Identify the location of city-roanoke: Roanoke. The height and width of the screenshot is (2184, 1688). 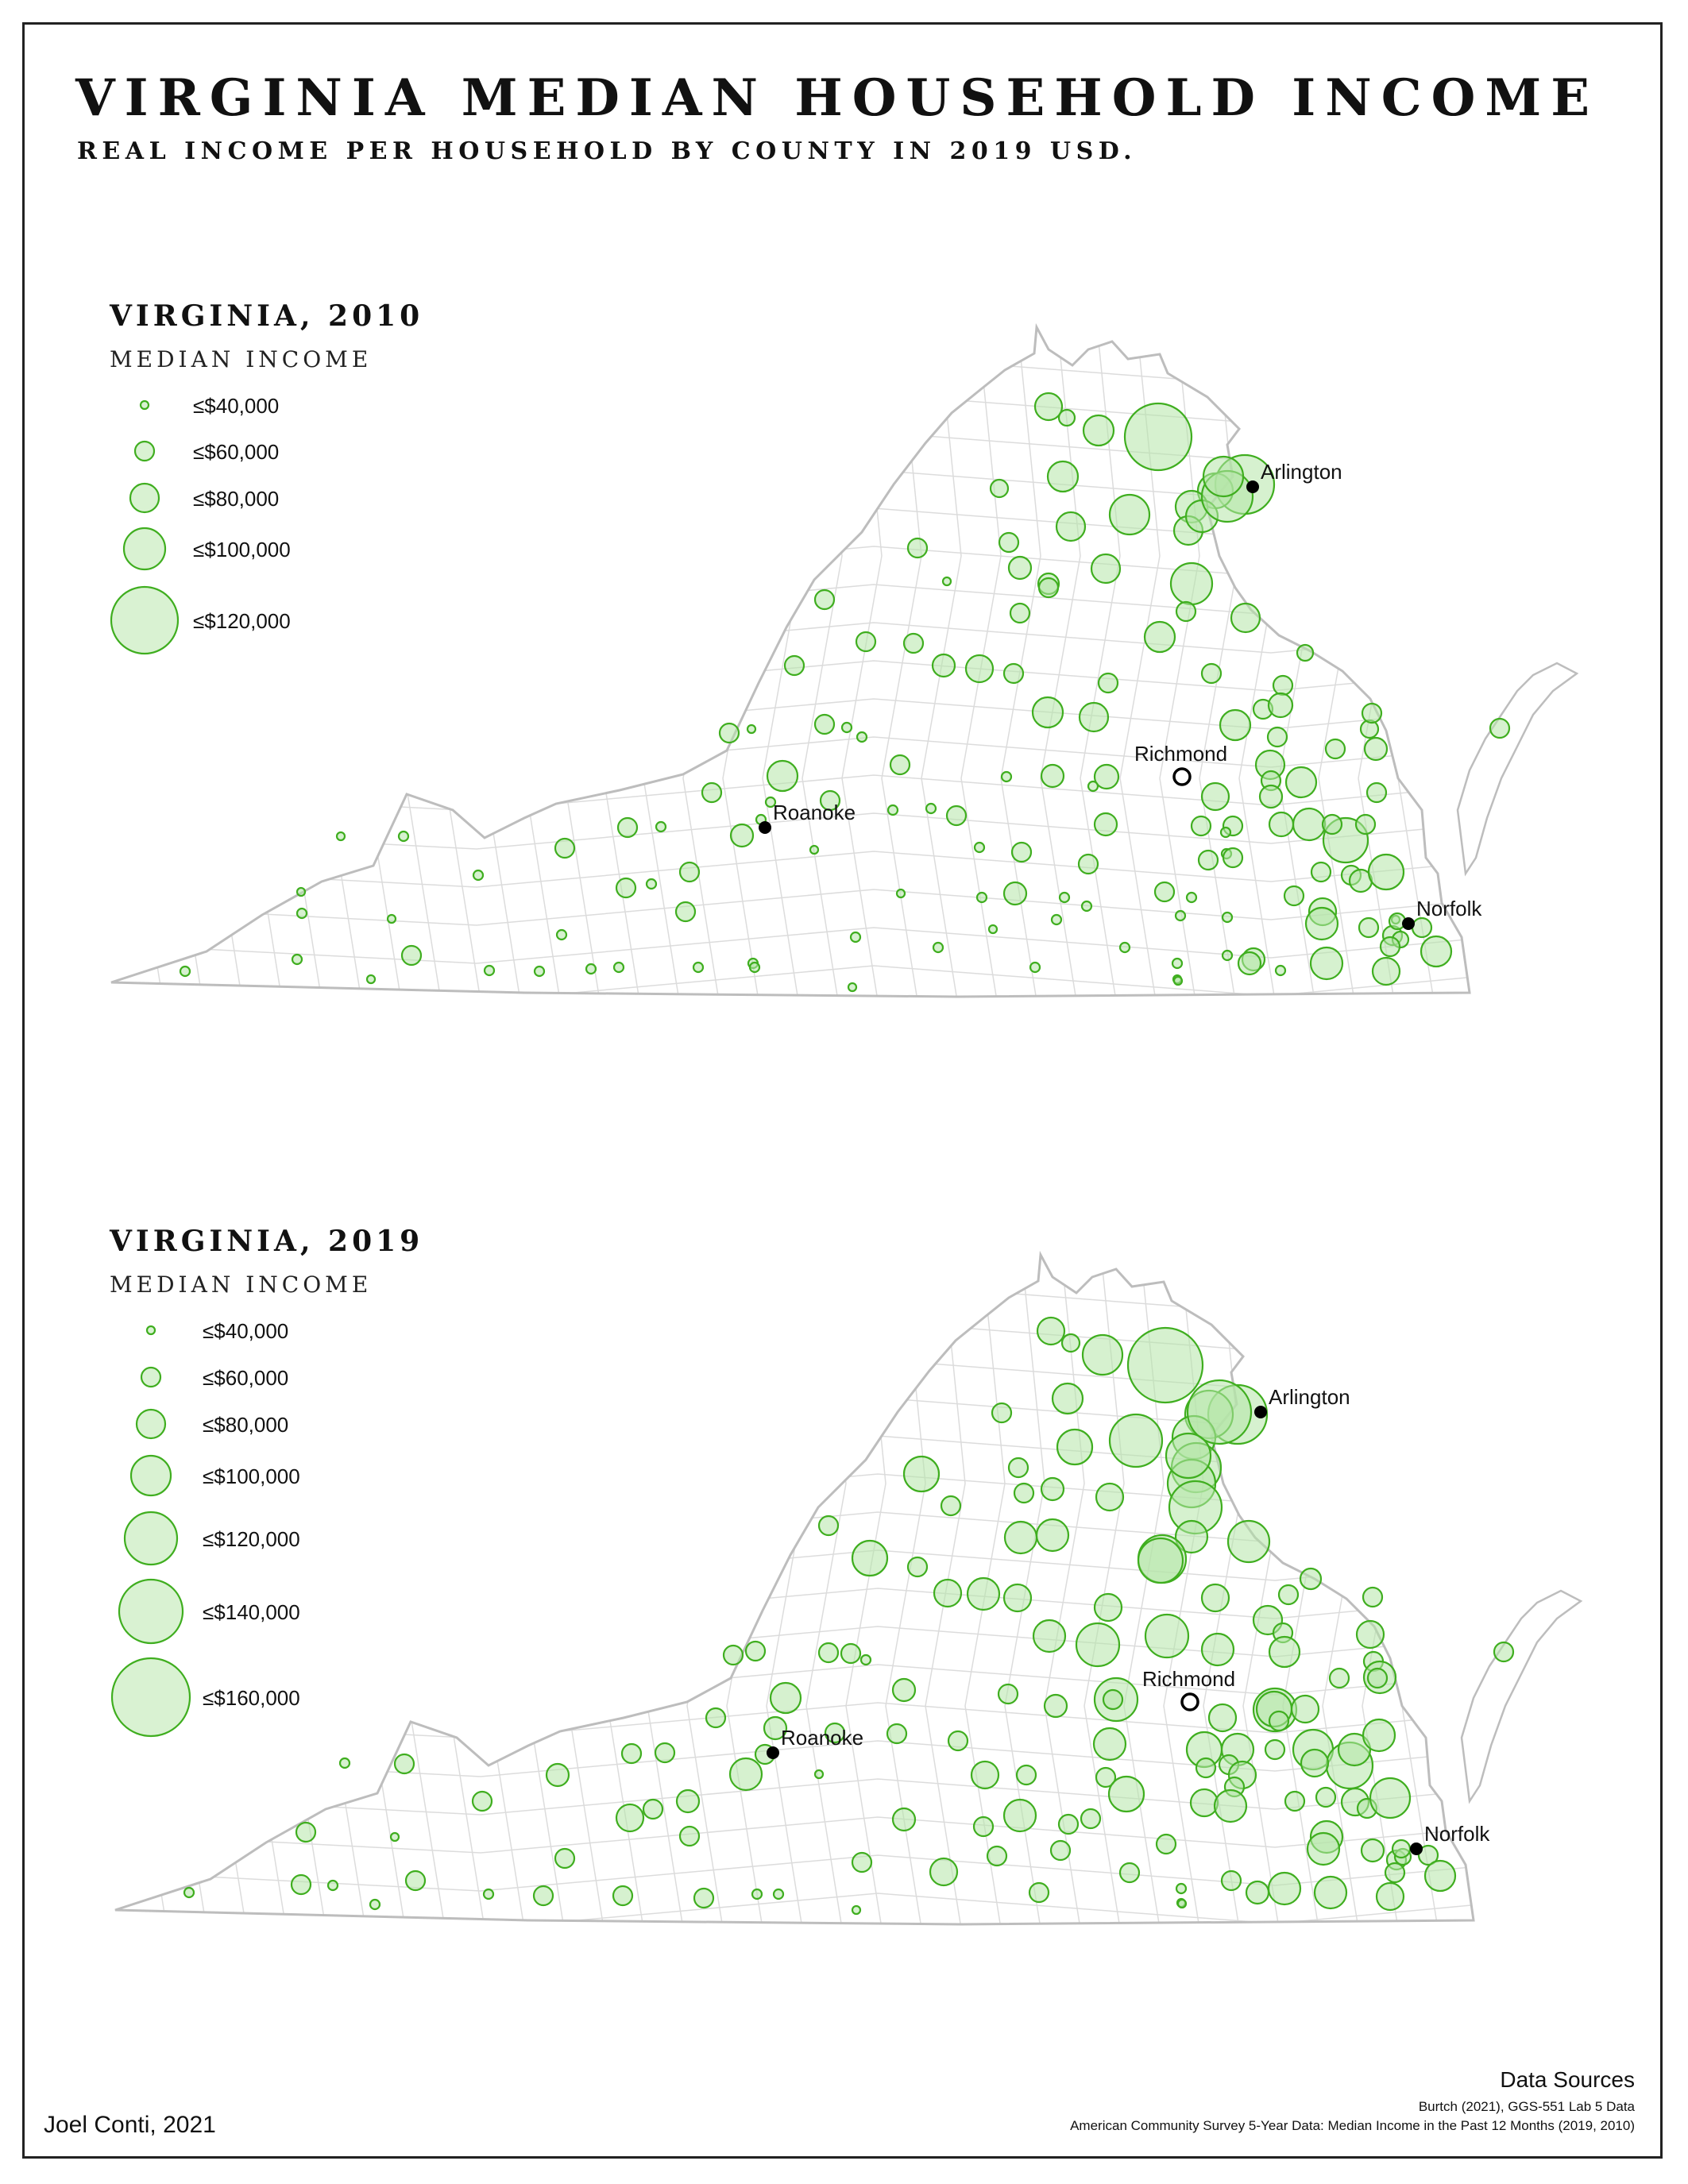
(815, 1742).